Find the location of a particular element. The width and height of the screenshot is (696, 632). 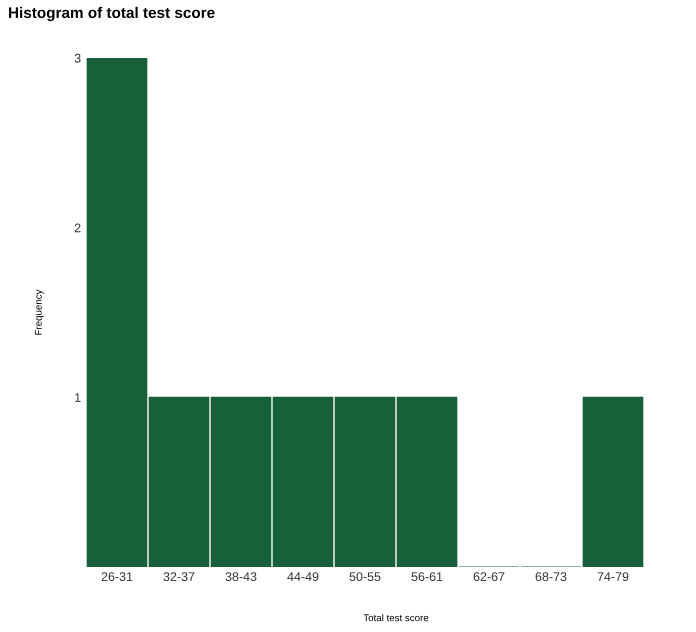

x-tick-label: 56-61 is located at coordinates (427, 577).